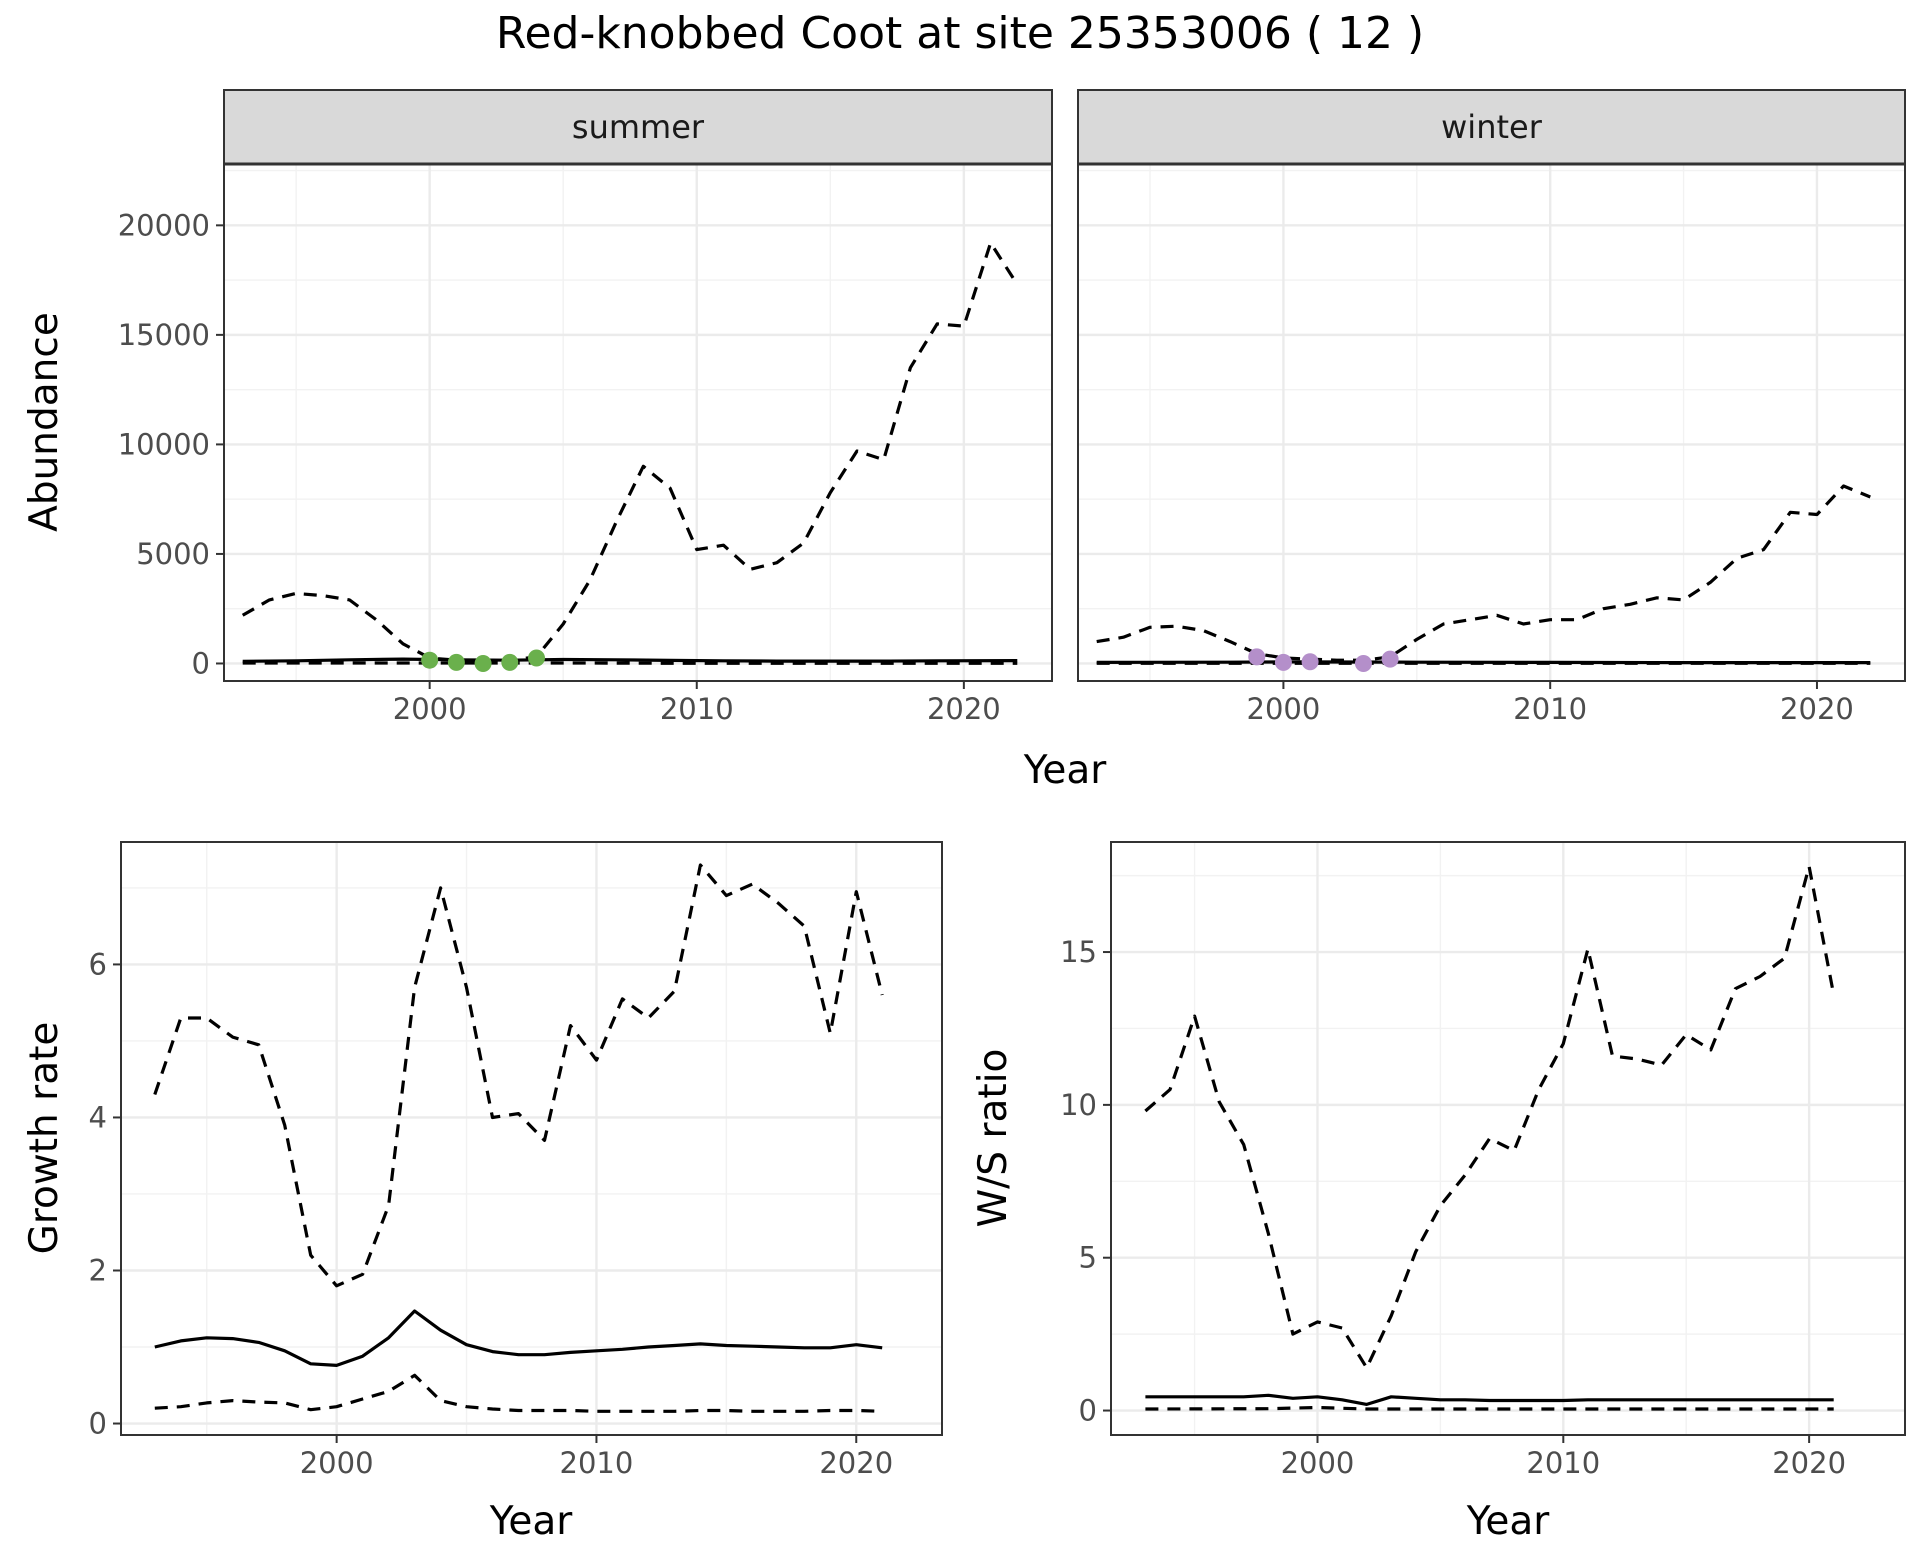 This screenshot has width=1920, height=1560. What do you see at coordinates (98, 964) in the screenshot?
I see `growth-y-tick-label: 6` at bounding box center [98, 964].